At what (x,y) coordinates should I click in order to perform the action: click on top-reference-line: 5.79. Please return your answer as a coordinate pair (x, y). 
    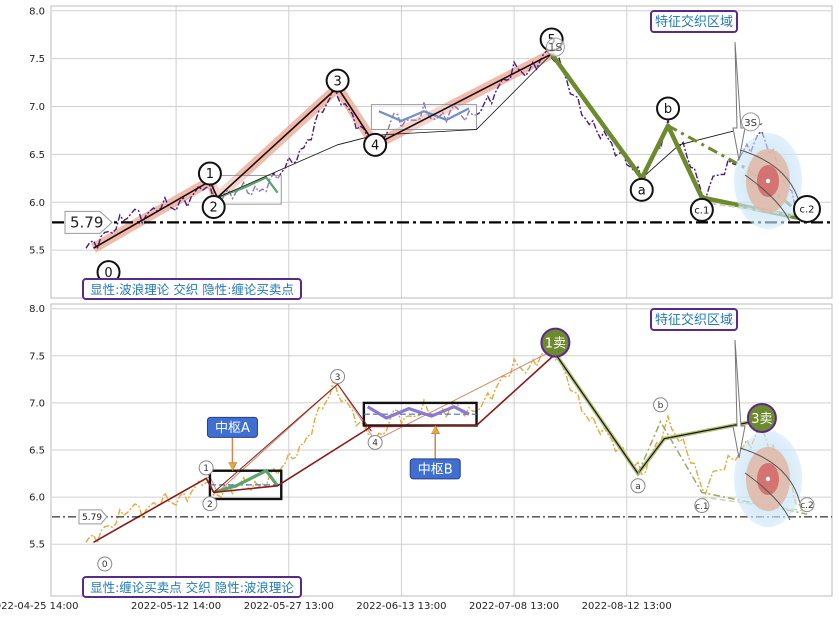
    Looking at the image, I should click on (442, 222).